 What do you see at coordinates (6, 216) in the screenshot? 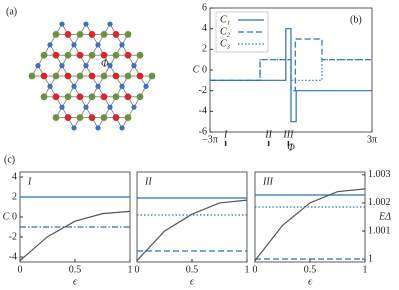
I see `y-axis-label: C` at bounding box center [6, 216].